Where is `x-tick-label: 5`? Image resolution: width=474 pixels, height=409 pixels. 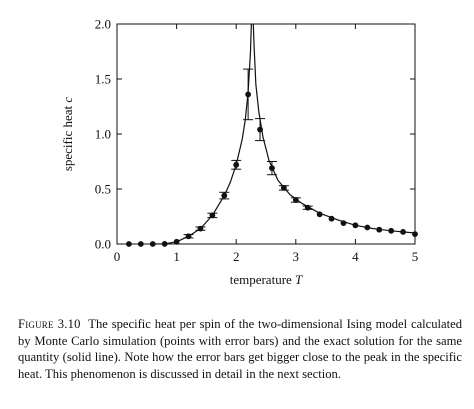 x-tick-label: 5 is located at coordinates (415, 256).